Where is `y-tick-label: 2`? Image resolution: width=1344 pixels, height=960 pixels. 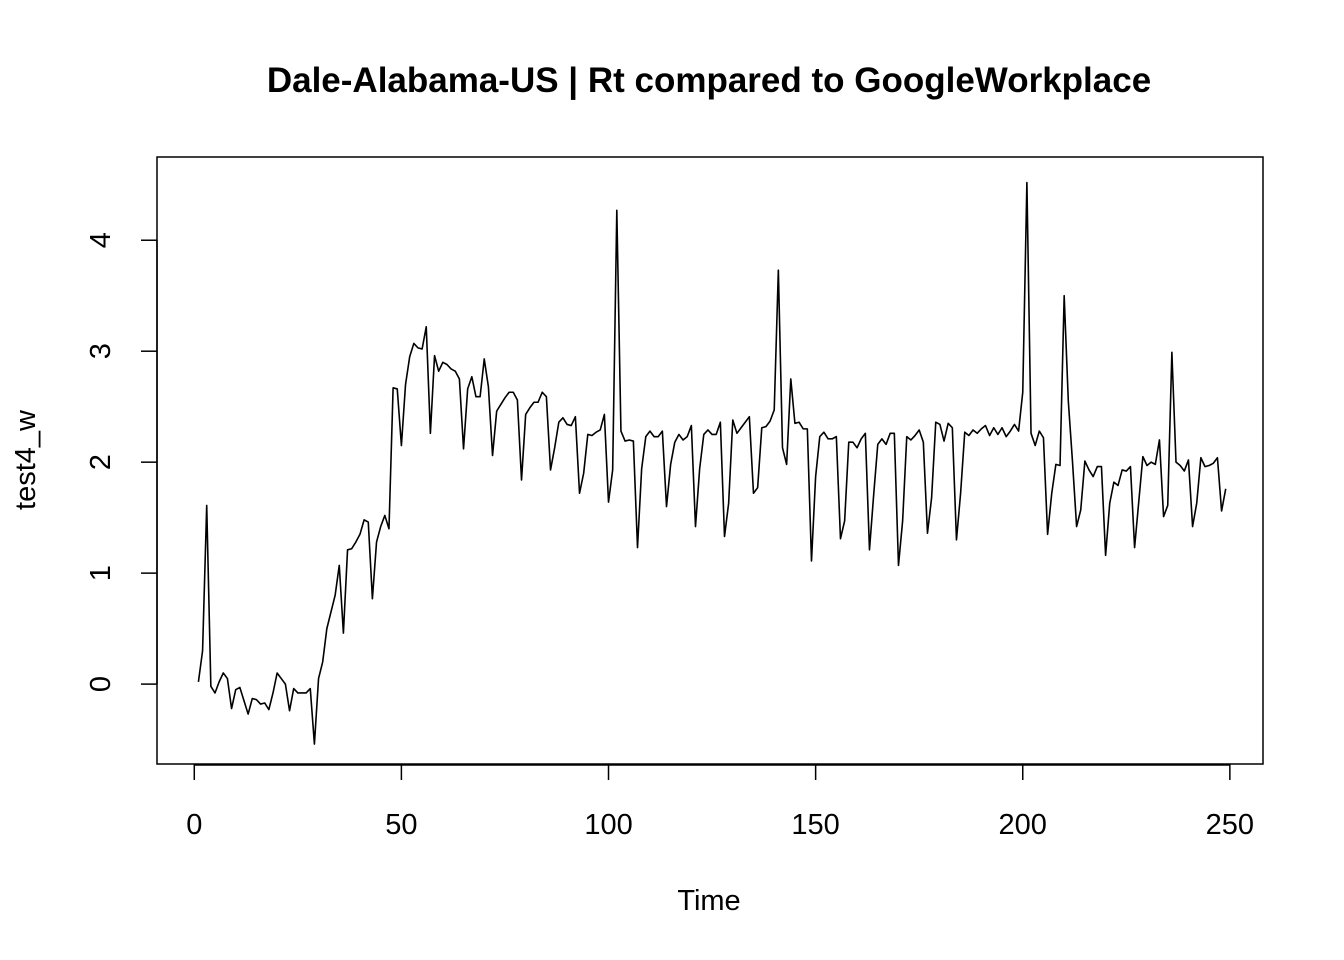 y-tick-label: 2 is located at coordinates (101, 462).